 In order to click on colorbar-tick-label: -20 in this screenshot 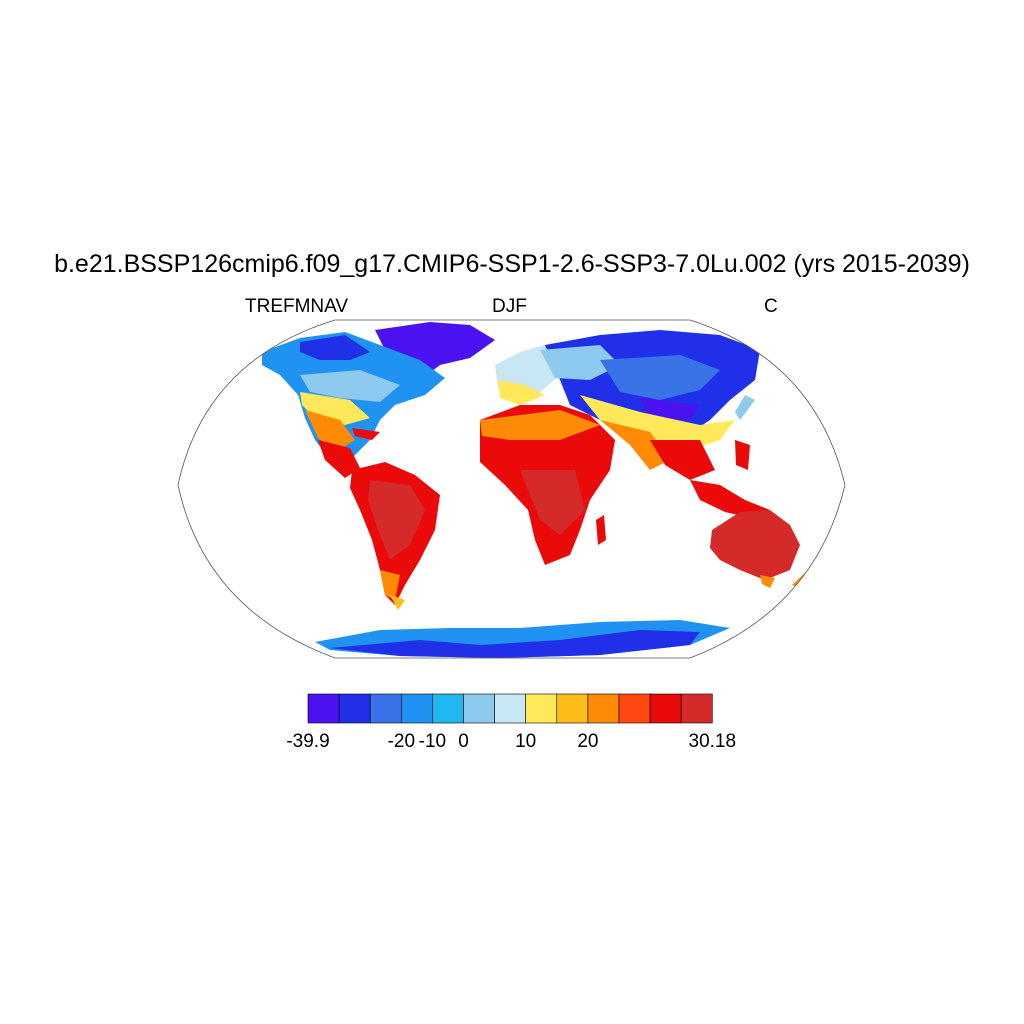, I will do `click(401, 741)`.